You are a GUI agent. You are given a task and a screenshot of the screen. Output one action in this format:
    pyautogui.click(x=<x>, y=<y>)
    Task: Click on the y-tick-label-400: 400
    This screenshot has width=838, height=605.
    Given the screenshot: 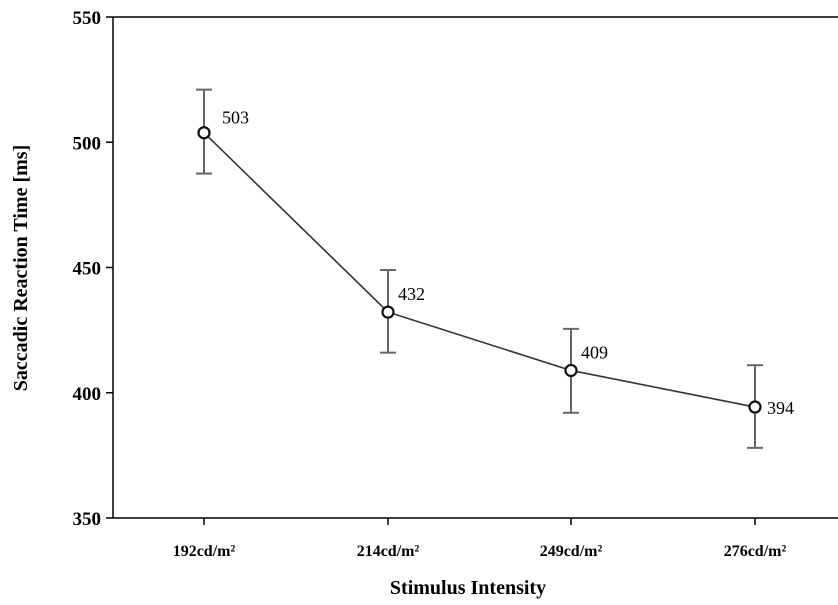 What is the action you would take?
    pyautogui.click(x=87, y=394)
    